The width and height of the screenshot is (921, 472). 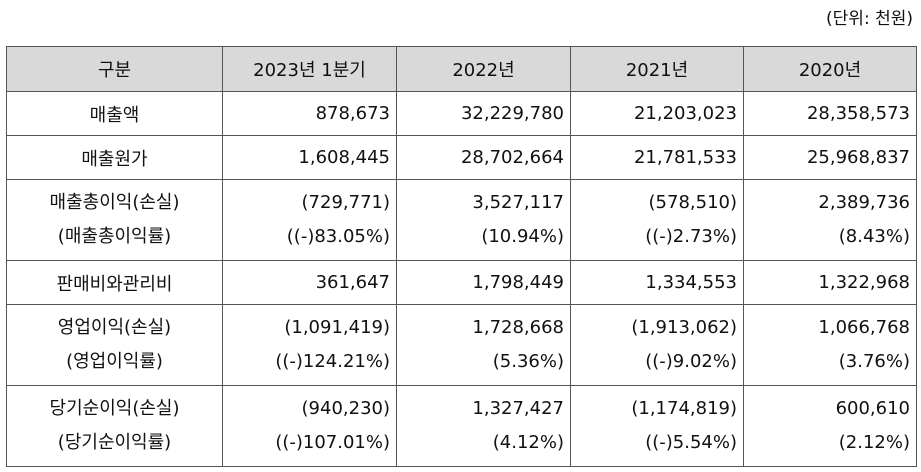 What do you see at coordinates (114, 113) in the screenshot?
I see `row-label: 매출액` at bounding box center [114, 113].